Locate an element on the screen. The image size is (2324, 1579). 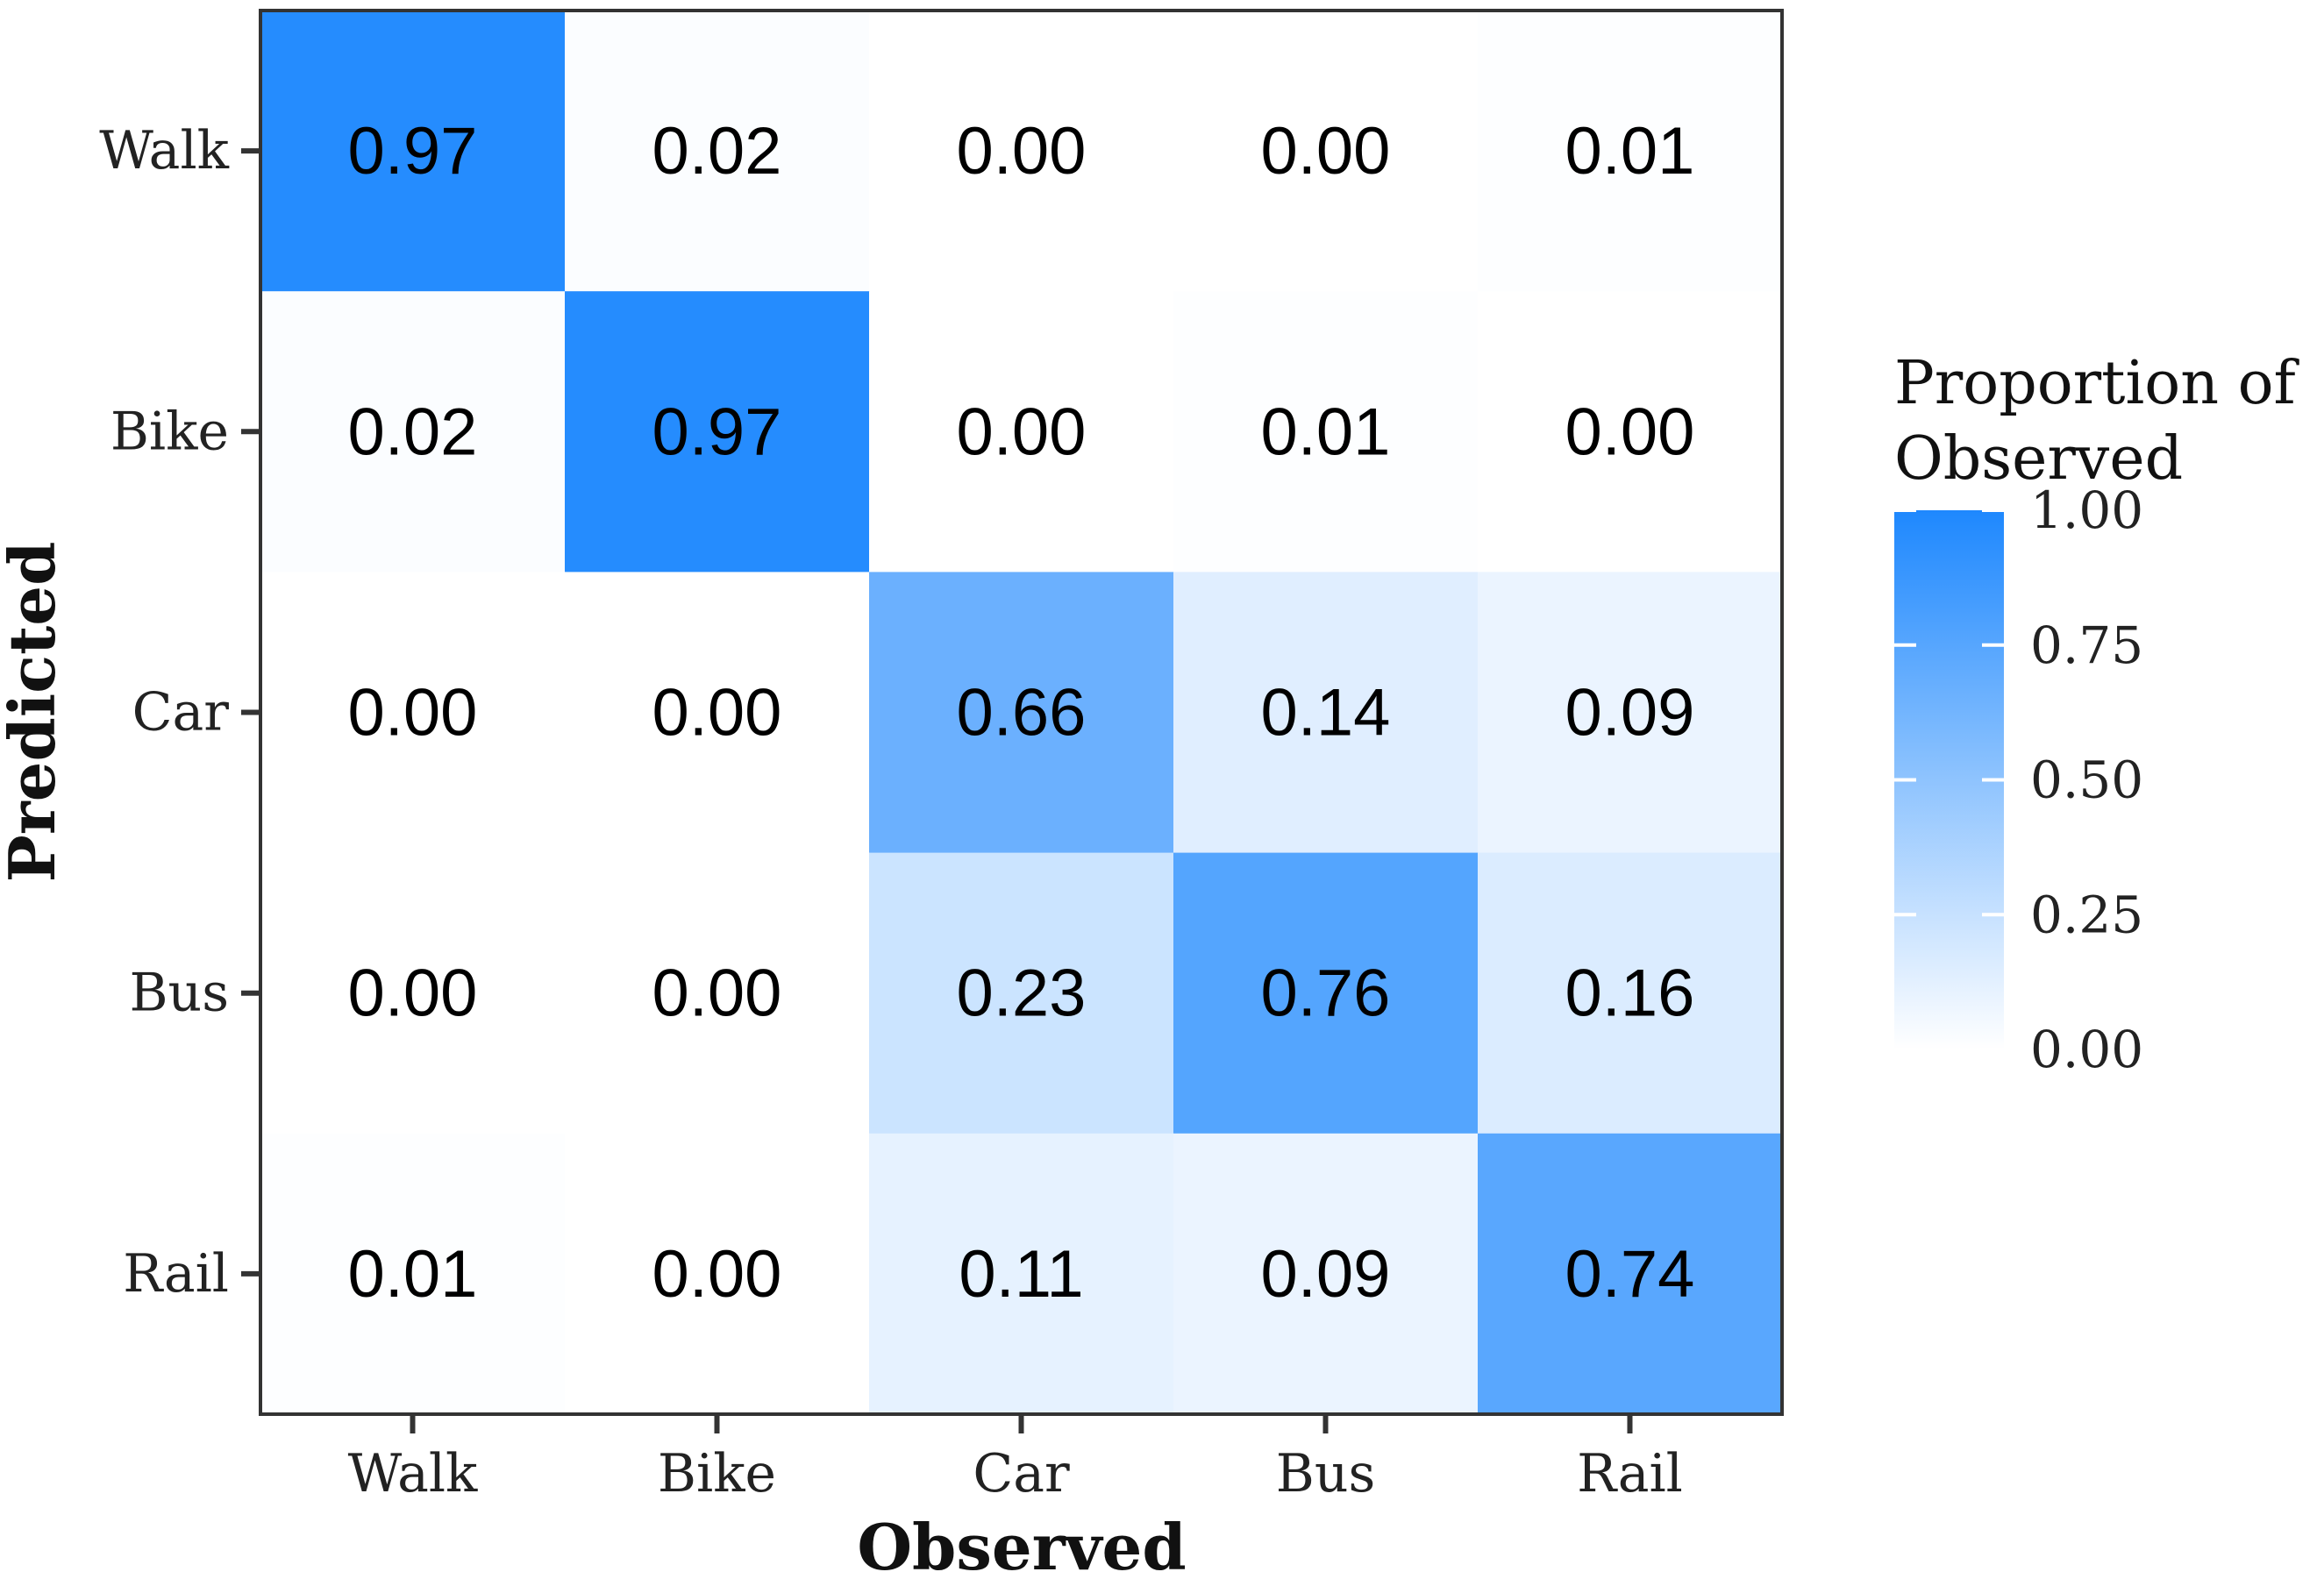
legend-title-line2: Observed is located at coordinates (2038, 459).